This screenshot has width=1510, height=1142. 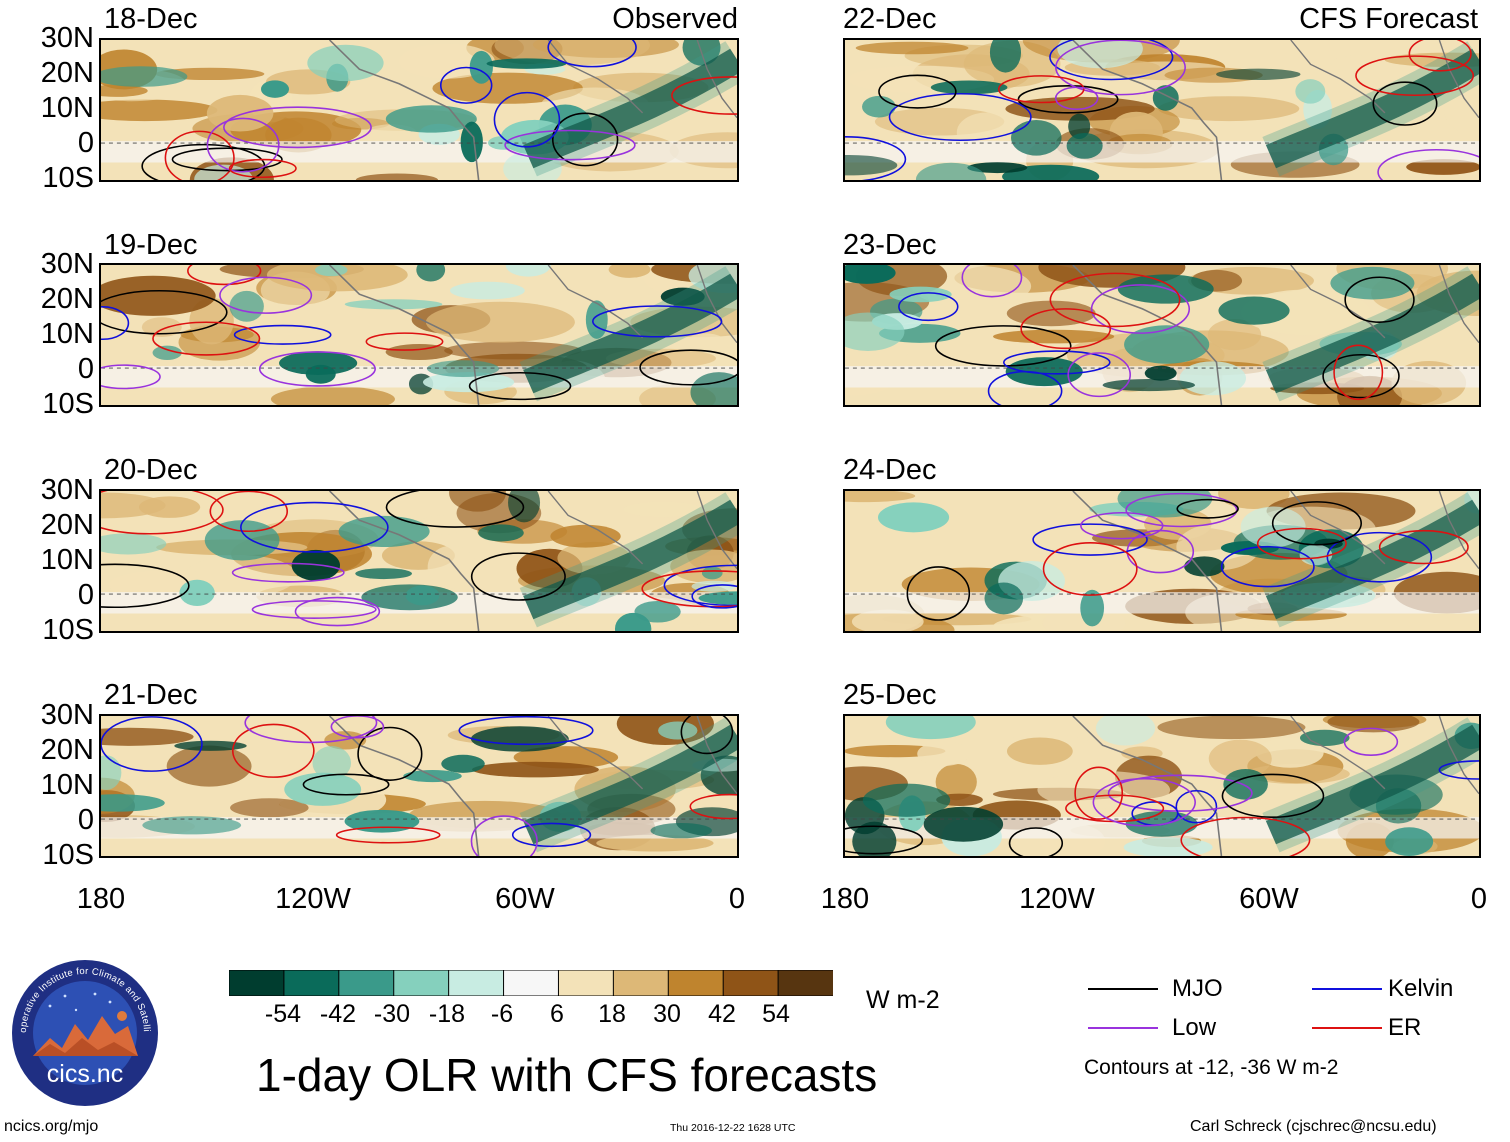 What do you see at coordinates (890, 245) in the screenshot?
I see `panel-date-23-dec: 23-Dec` at bounding box center [890, 245].